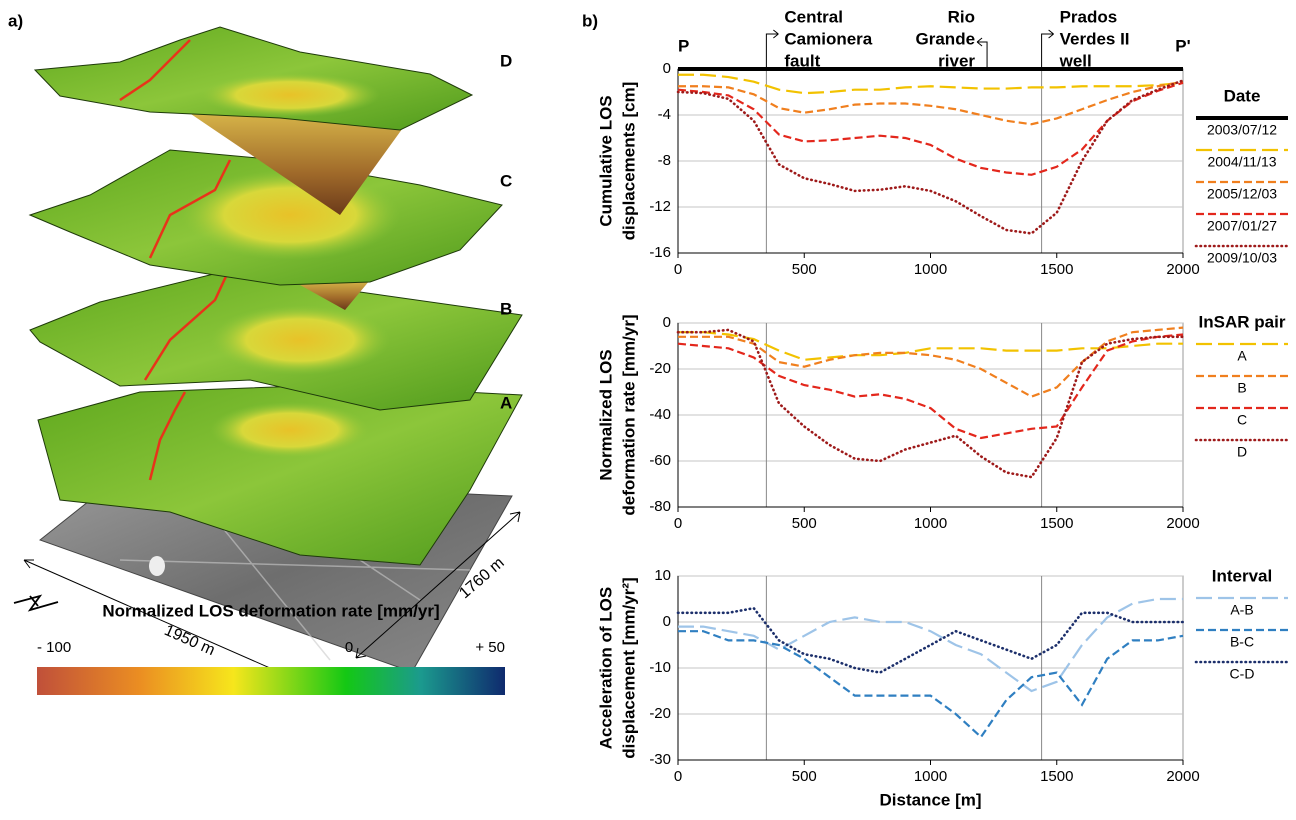  I want to click on y-axis-label: deformation rate [mm/yr], so click(628, 414).